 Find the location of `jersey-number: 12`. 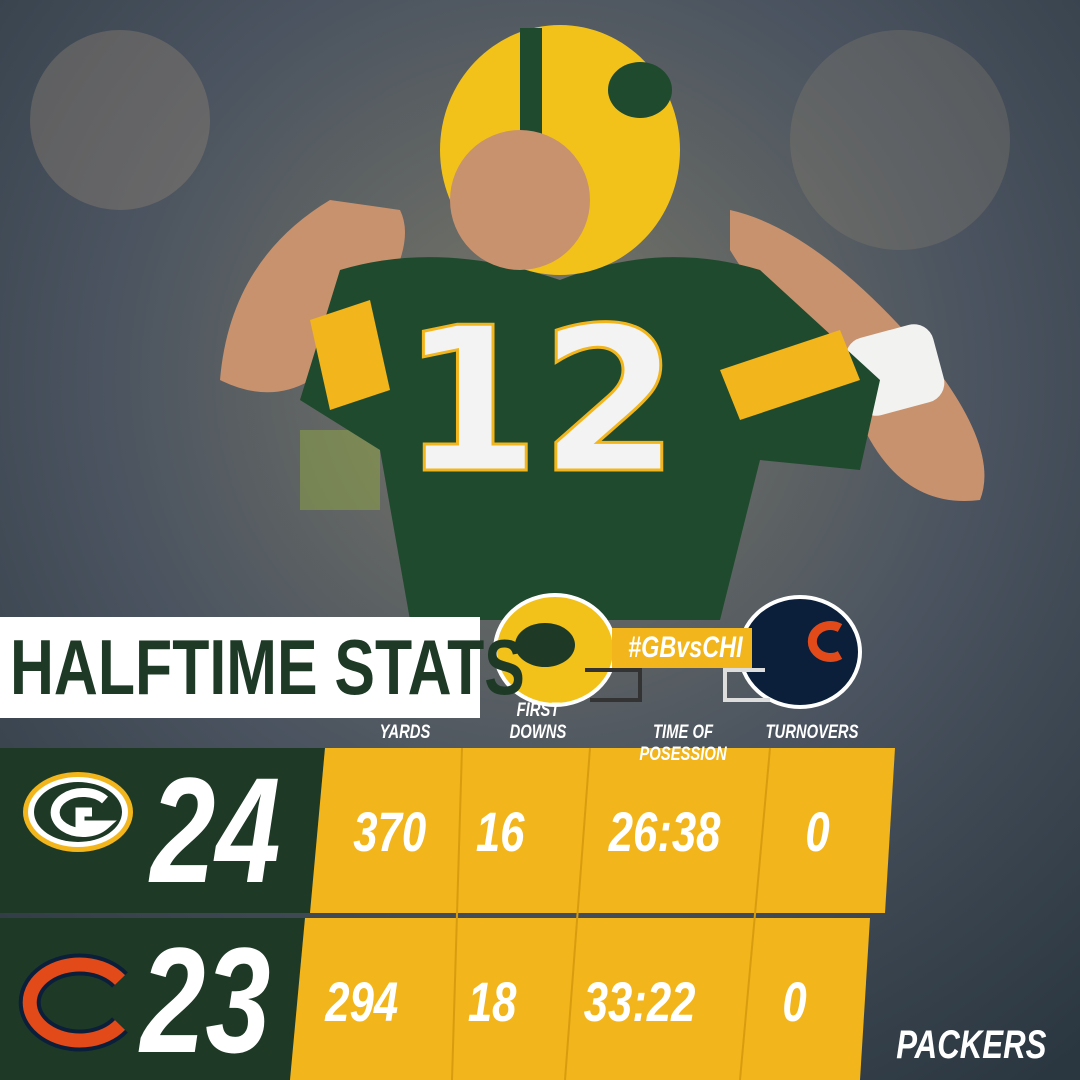

jersey-number: 12 is located at coordinates (540, 401).